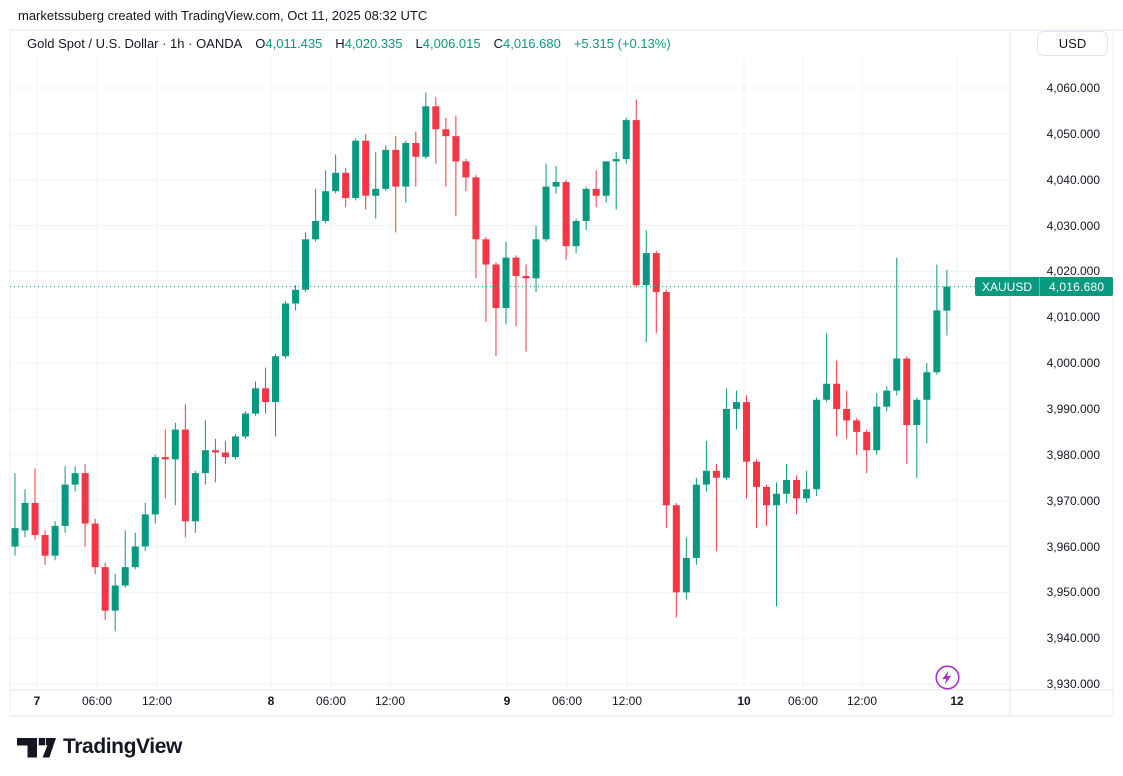  Describe the element at coordinates (135, 43) in the screenshot. I see `symbol-title: Gold Spot / U.S. Dollar · 1h · OANDA` at that location.